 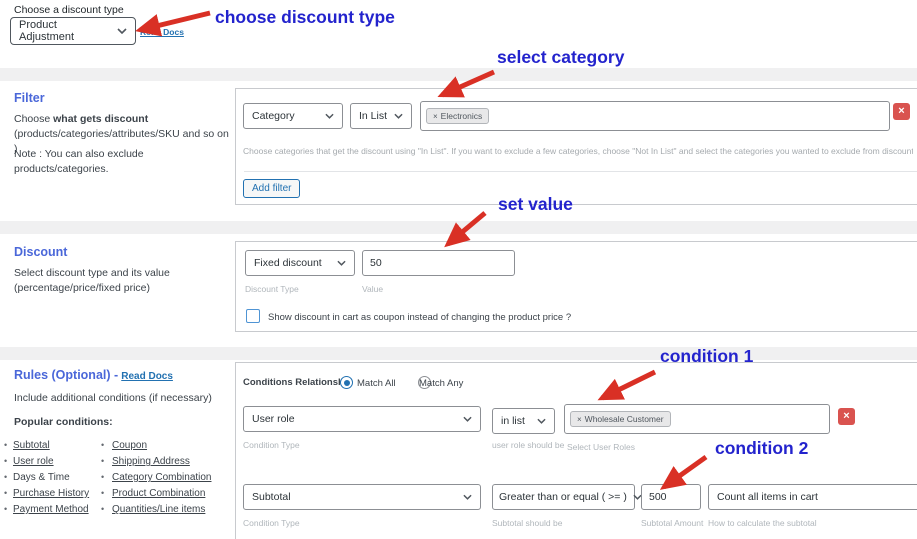 I want to click on condition1-type-label: Condition Type, so click(x=271, y=445).